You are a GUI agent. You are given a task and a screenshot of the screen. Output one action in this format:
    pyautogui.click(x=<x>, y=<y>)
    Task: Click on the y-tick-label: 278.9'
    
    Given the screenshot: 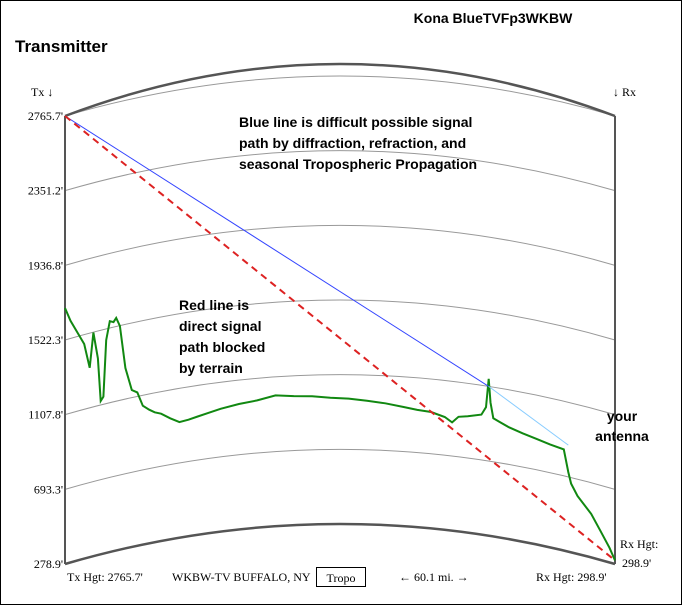 What is the action you would take?
    pyautogui.click(x=48, y=564)
    